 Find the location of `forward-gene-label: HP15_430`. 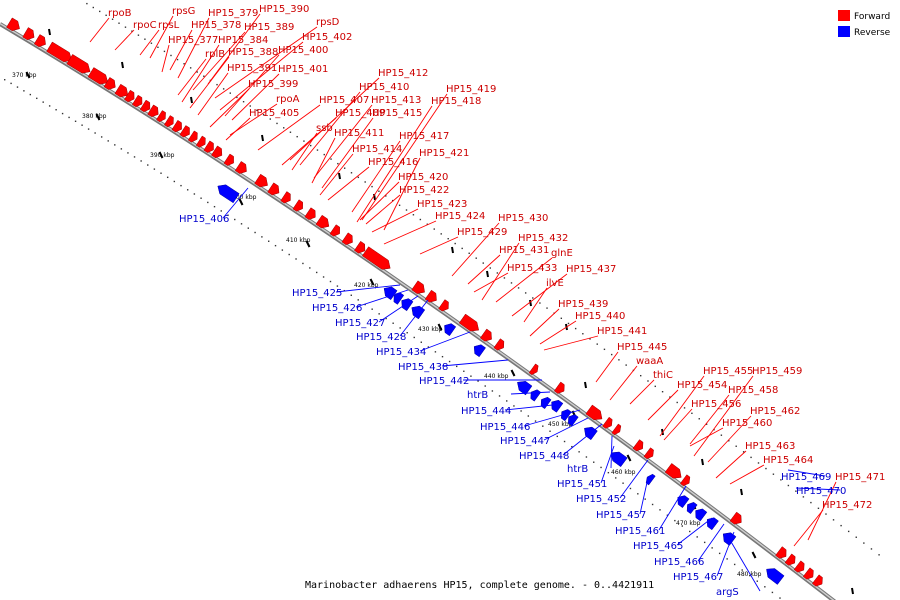

forward-gene-label: HP15_430 is located at coordinates (523, 218).